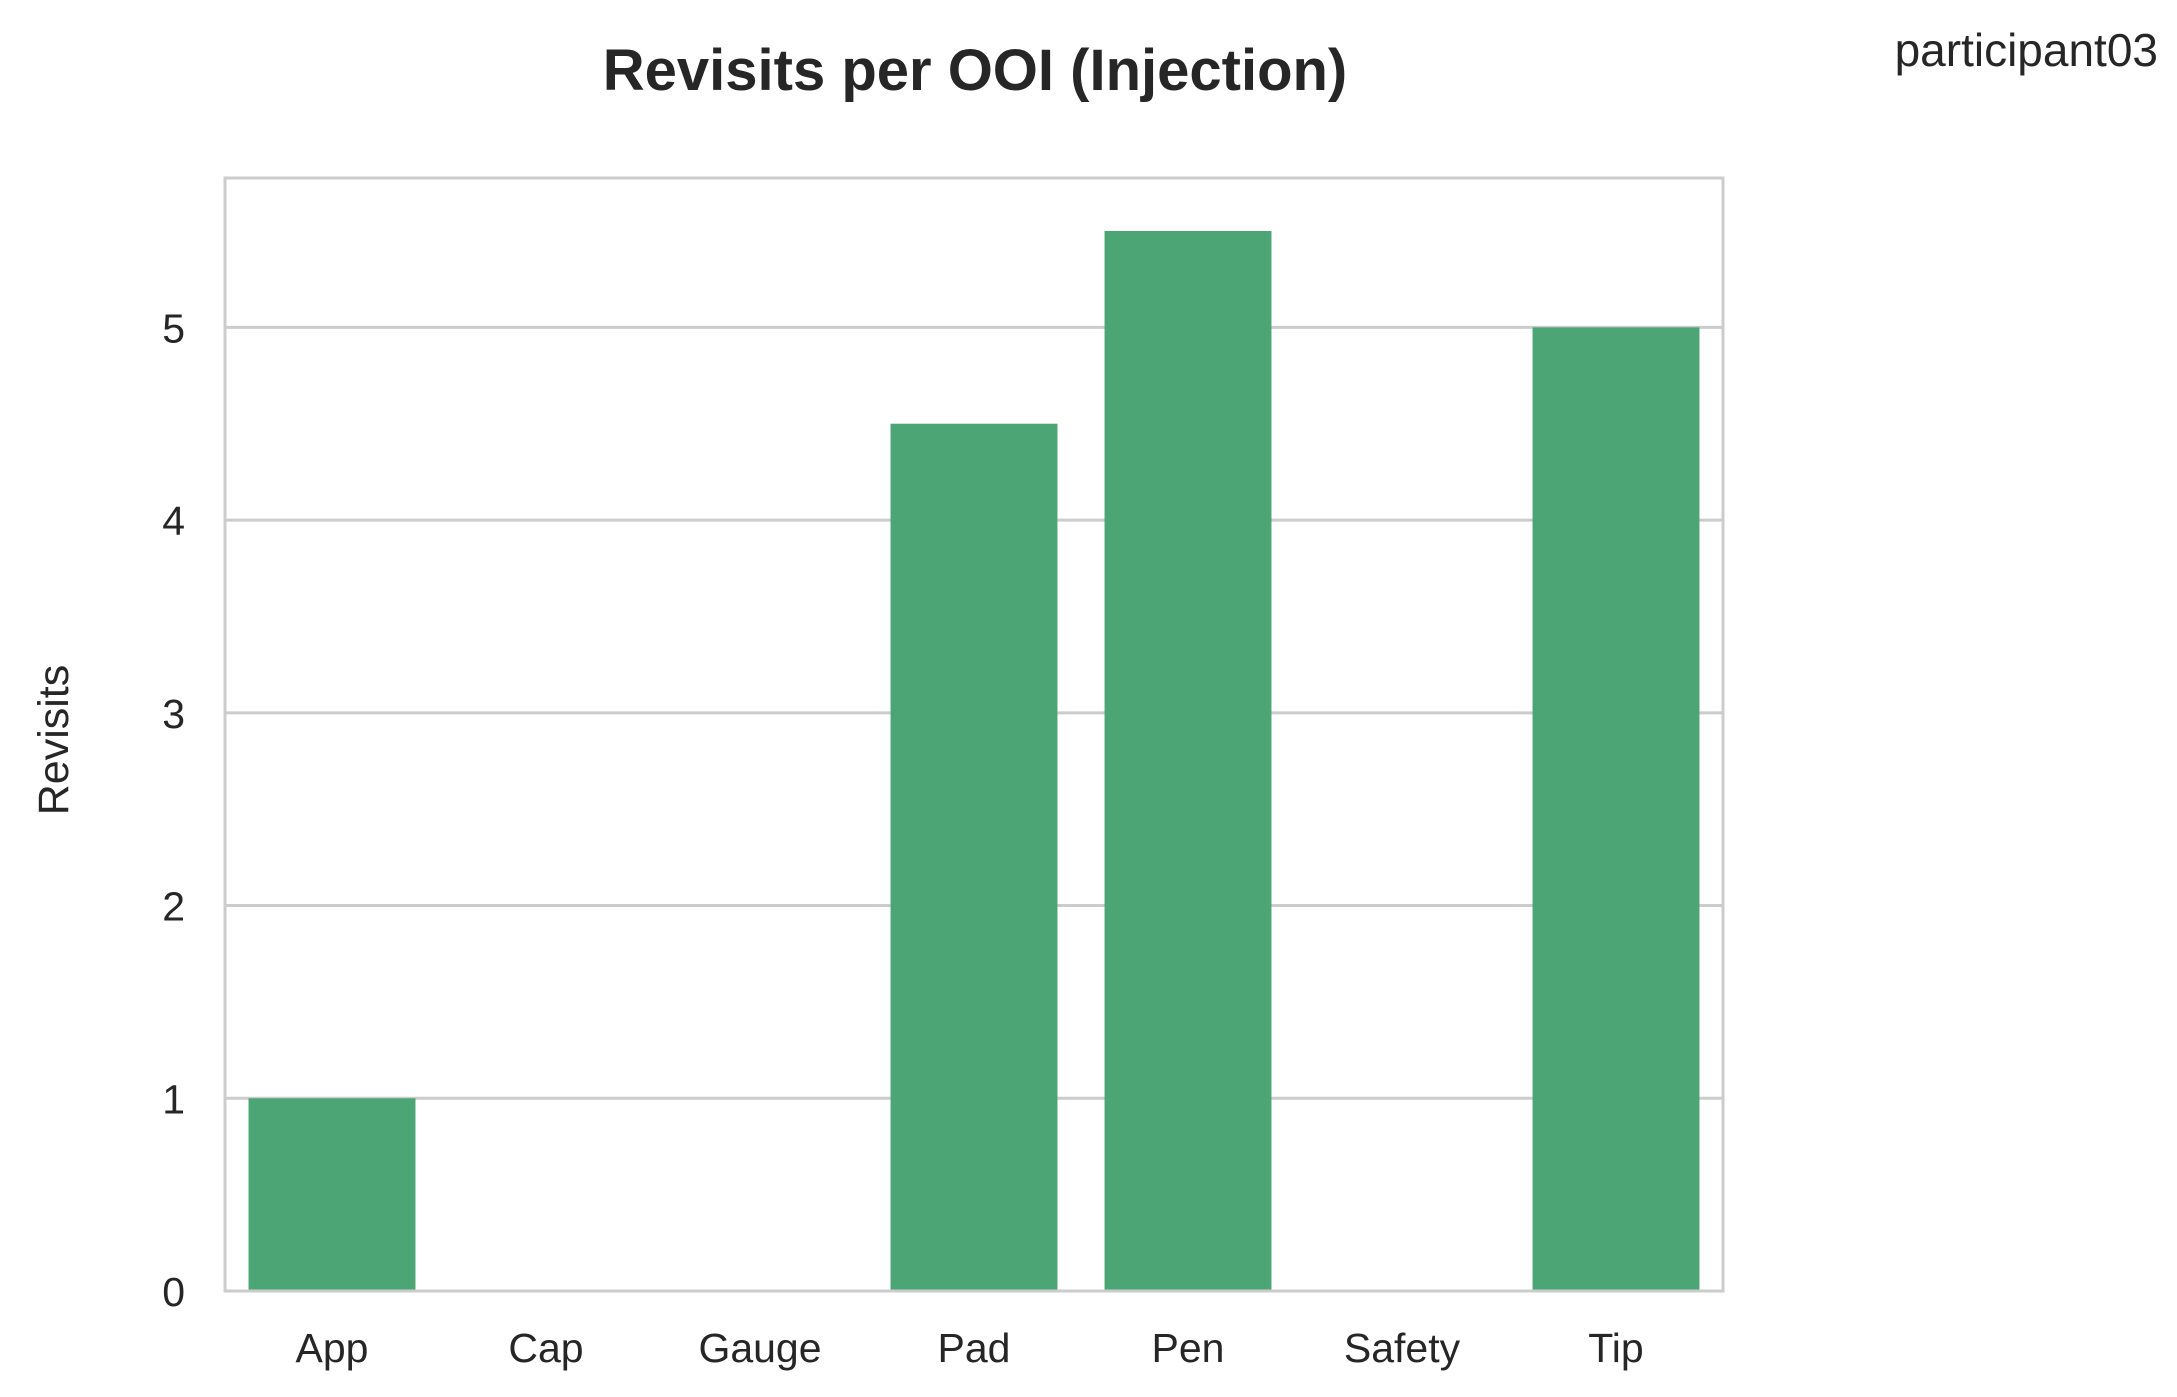  I want to click on bar-app, so click(332, 1194).